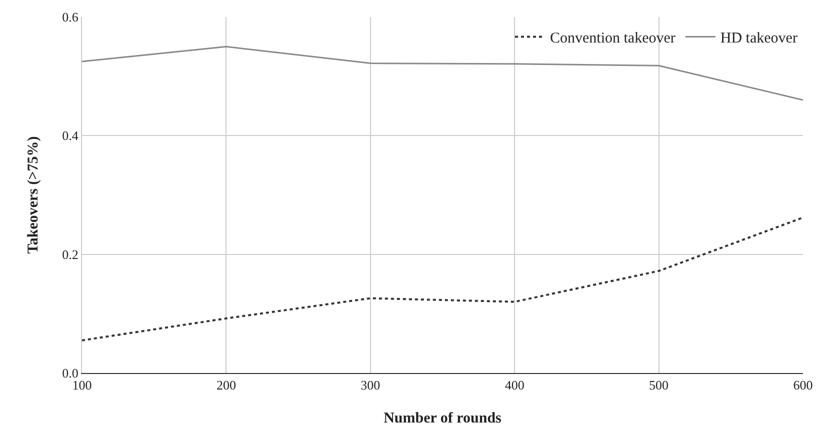  Describe the element at coordinates (370, 385) in the screenshot. I see `x-tick-label: 300` at that location.